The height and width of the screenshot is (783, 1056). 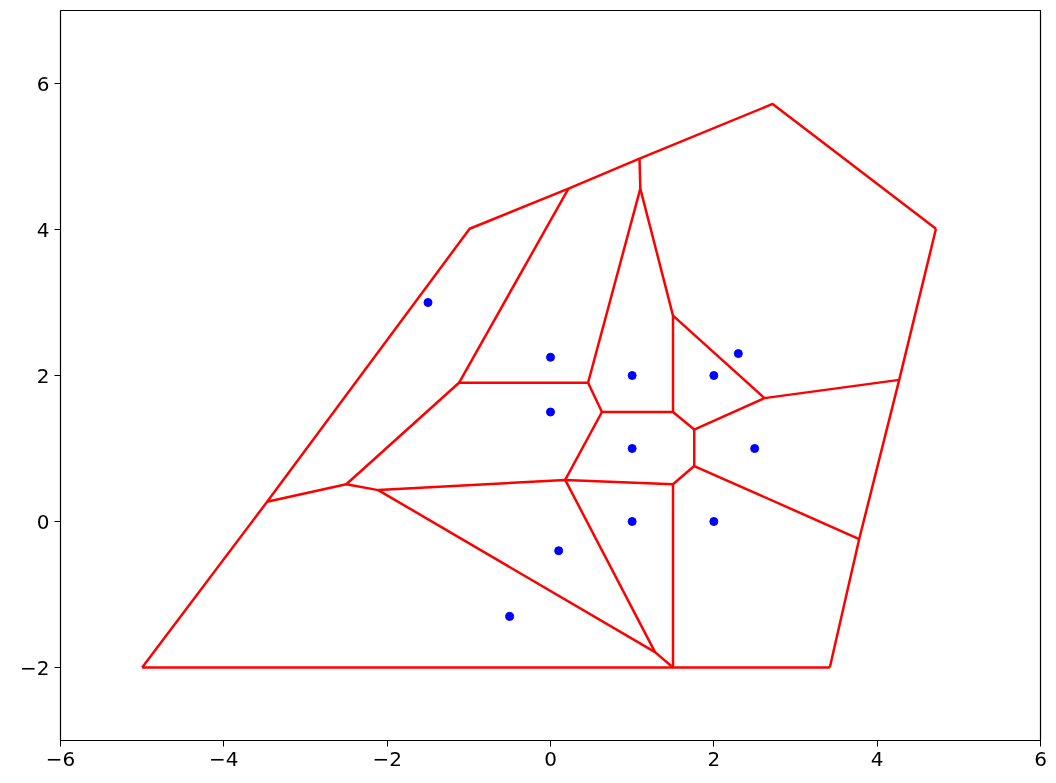 I want to click on y-tick-label: 0, so click(x=43, y=521).